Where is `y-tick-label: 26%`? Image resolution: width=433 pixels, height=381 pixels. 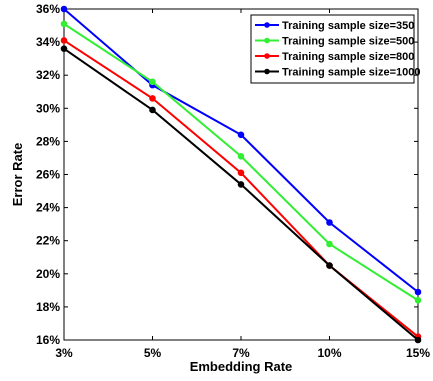 y-tick-label: 26% is located at coordinates (48, 175).